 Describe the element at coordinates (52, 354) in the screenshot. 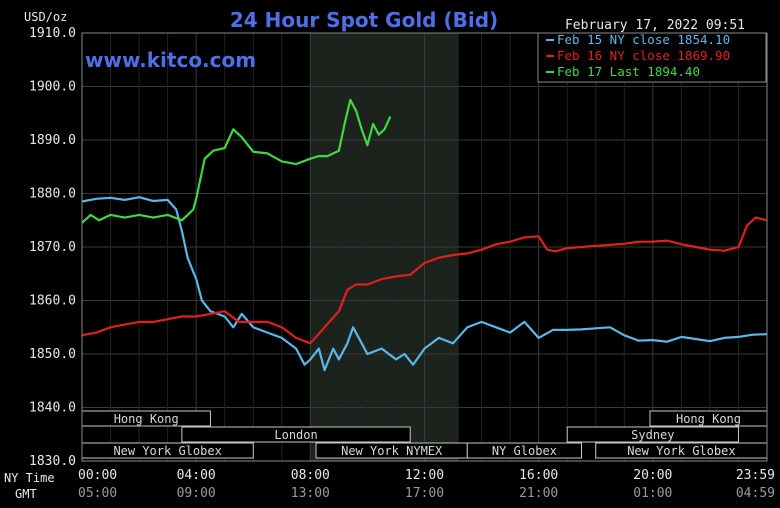

I see `y-tick-label: 1850.0` at that location.